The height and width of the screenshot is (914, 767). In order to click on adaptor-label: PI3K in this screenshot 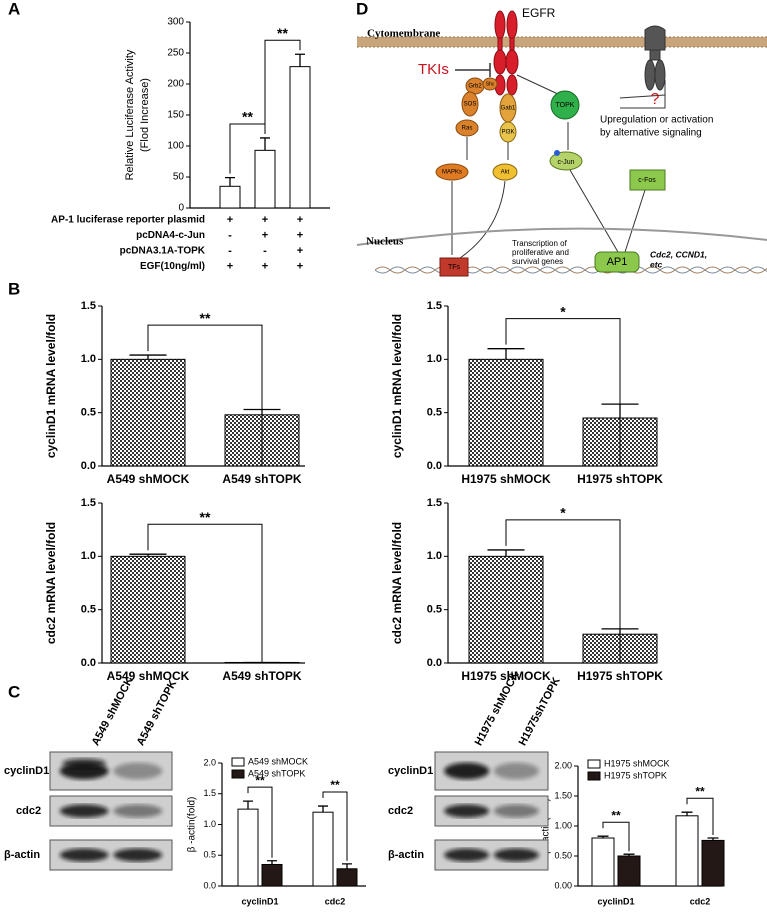, I will do `click(507, 133)`.